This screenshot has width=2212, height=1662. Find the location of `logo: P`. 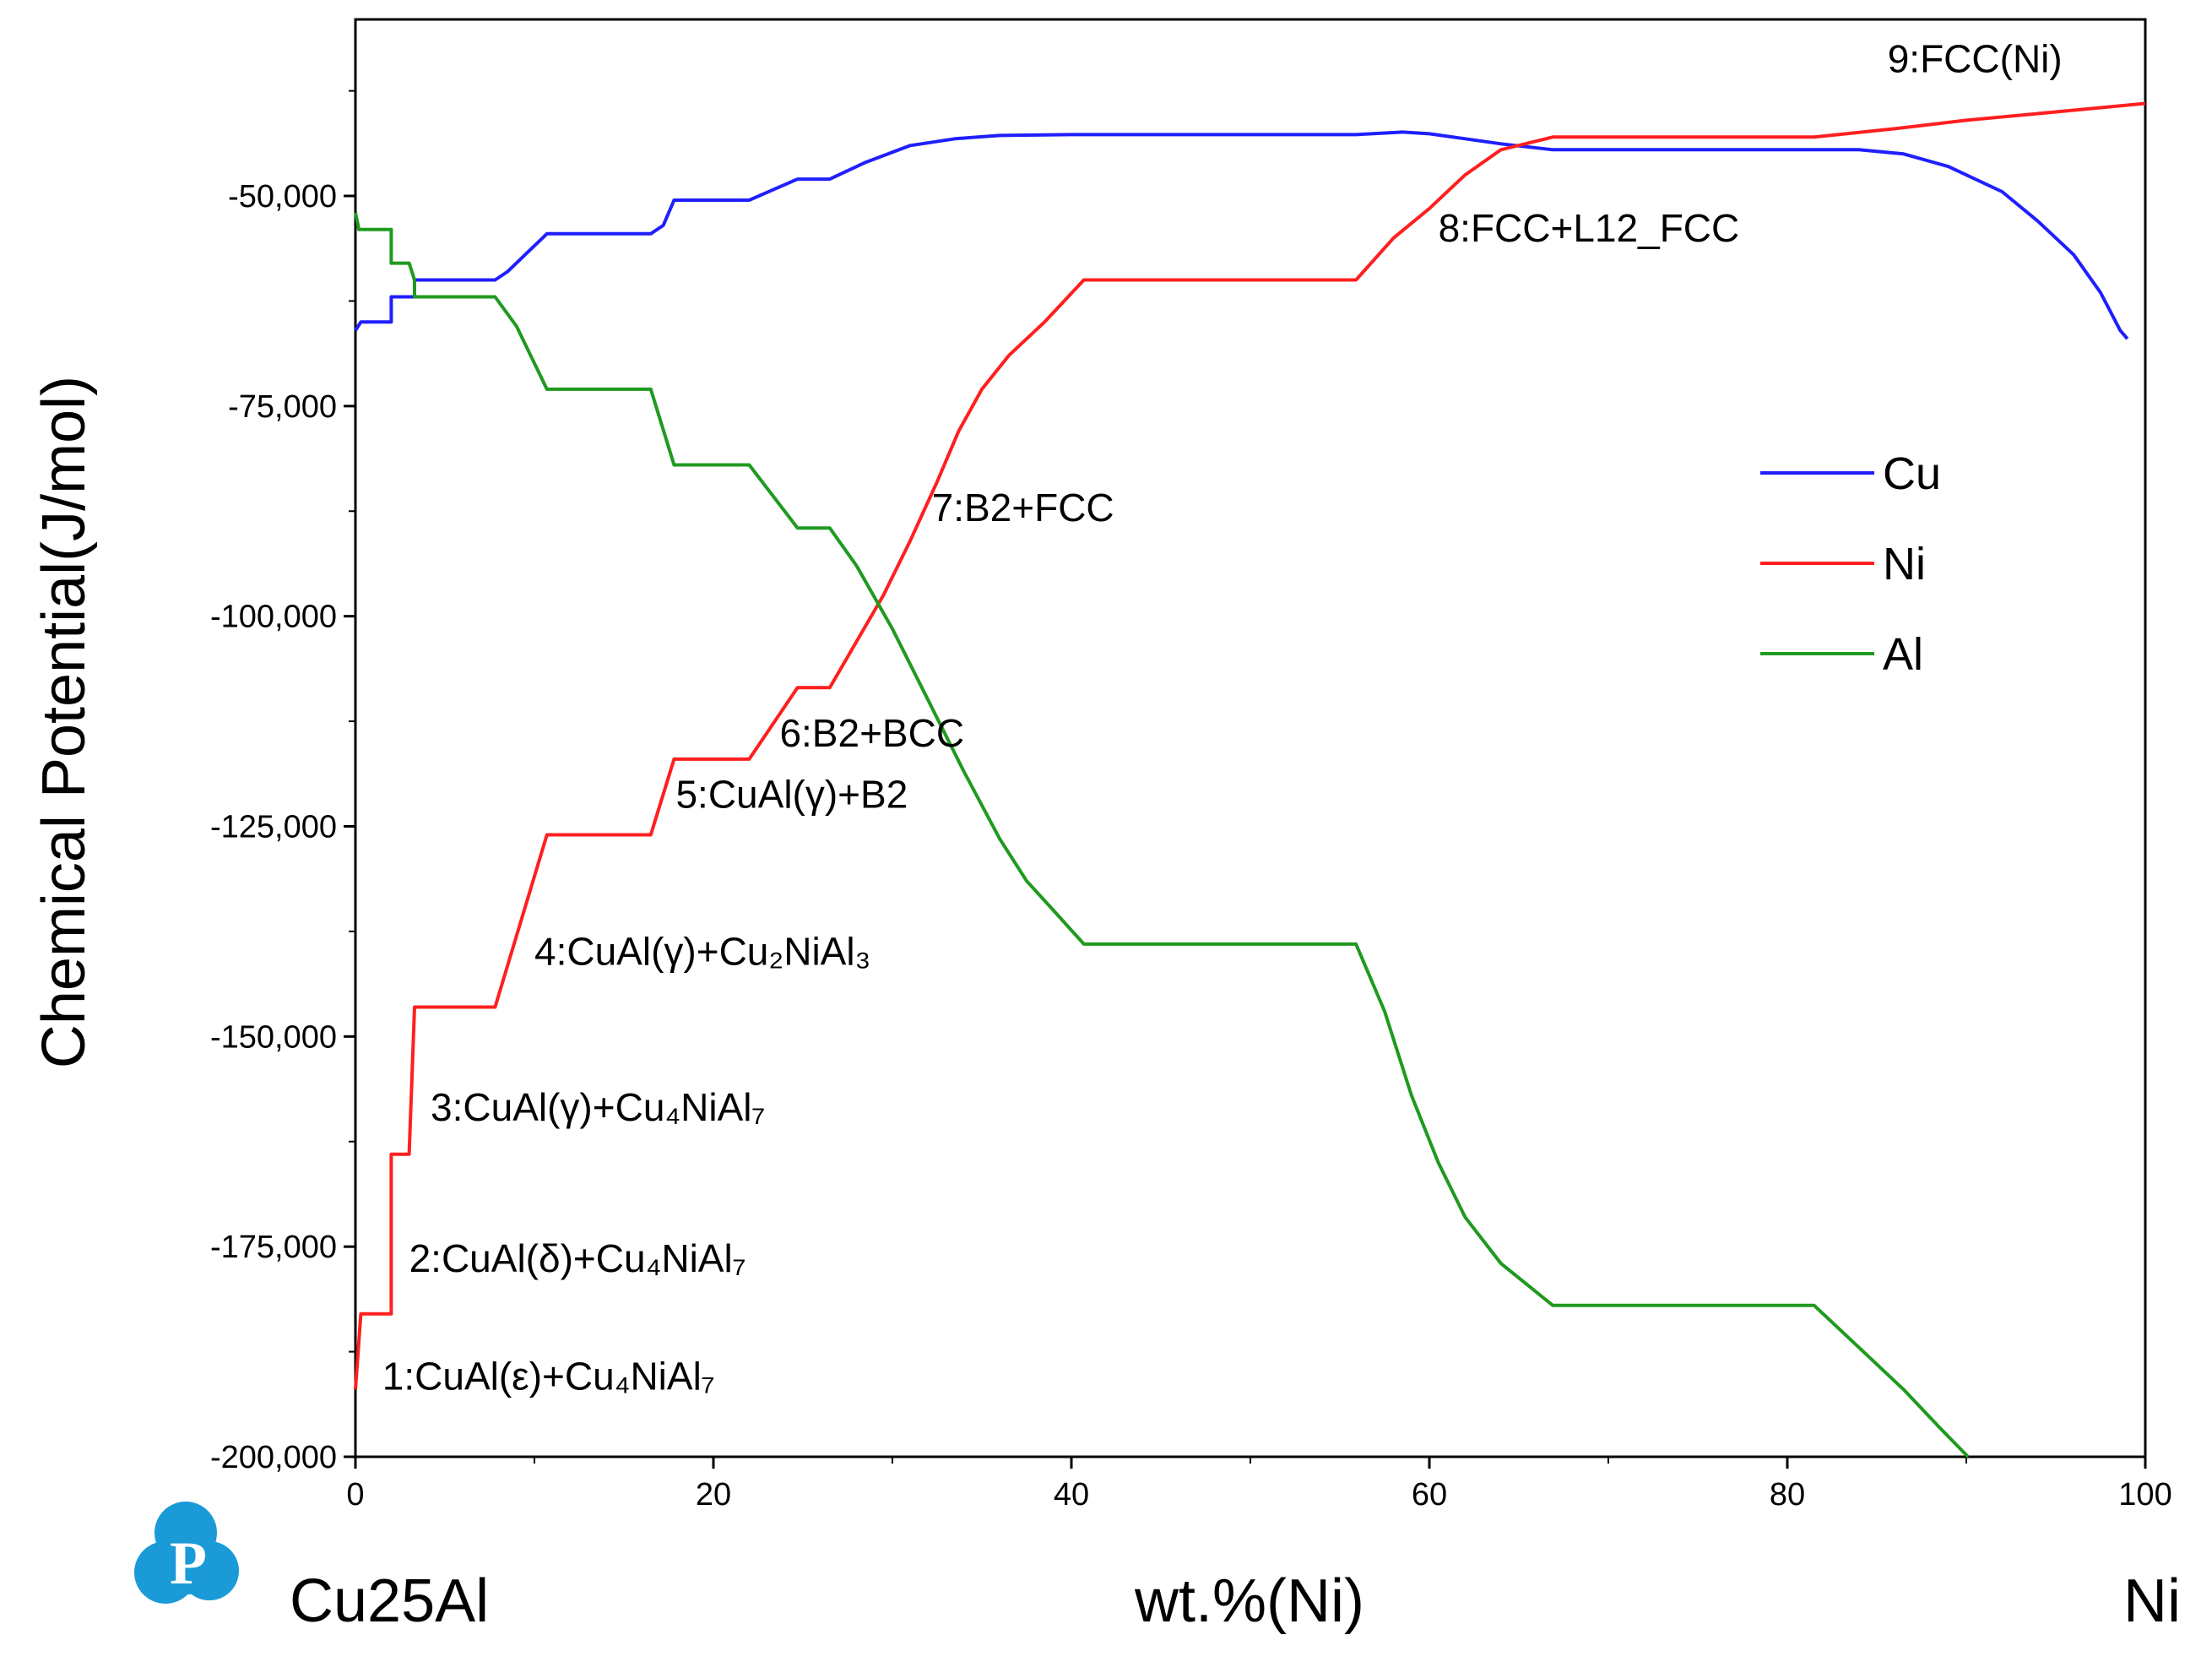

logo: P is located at coordinates (187, 1553).